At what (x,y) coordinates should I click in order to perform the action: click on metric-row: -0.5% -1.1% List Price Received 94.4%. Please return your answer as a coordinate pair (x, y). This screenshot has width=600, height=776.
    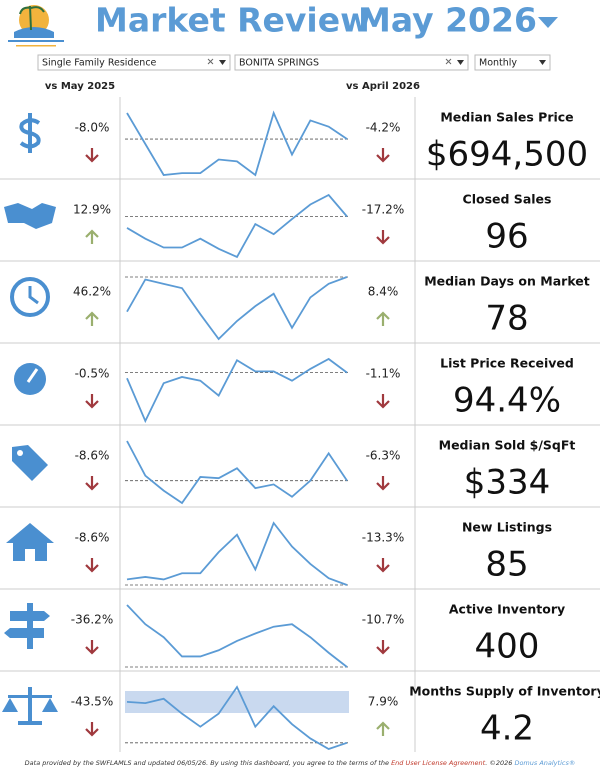
    Looking at the image, I should click on (300, 383).